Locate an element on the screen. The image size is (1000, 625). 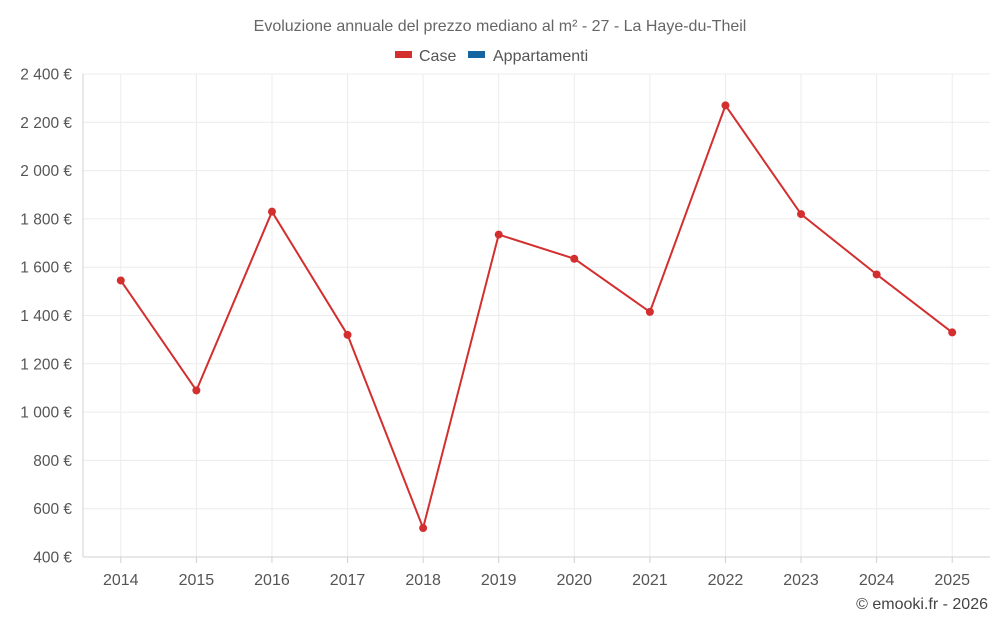
data-point-case-2017 is located at coordinates (347, 334).